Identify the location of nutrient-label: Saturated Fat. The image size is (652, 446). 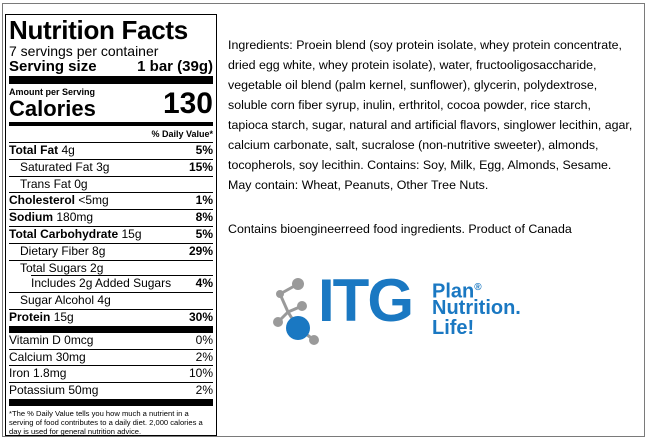
(56, 166).